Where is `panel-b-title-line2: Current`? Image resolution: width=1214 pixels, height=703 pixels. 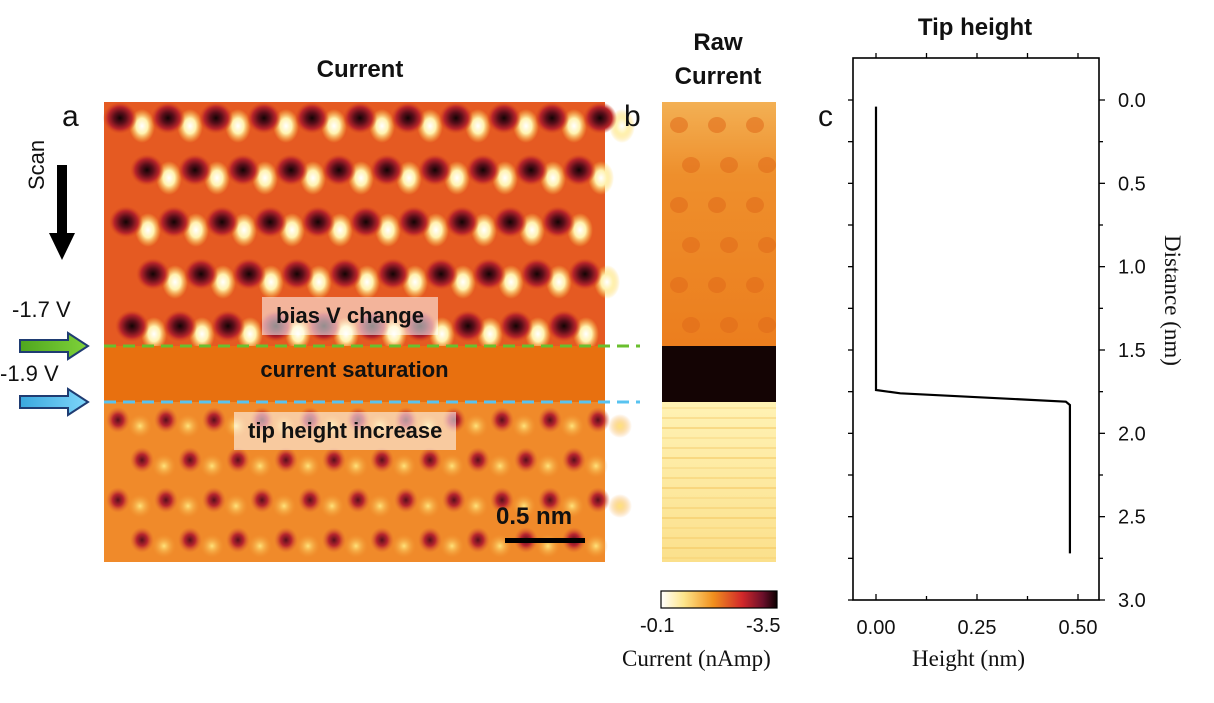
panel-b-title-line2: Current is located at coordinates (718, 76).